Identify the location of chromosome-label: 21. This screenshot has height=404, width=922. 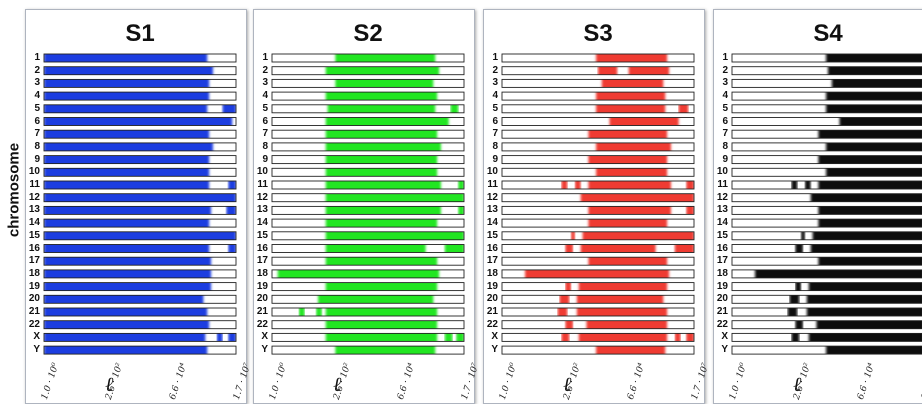
(262, 311).